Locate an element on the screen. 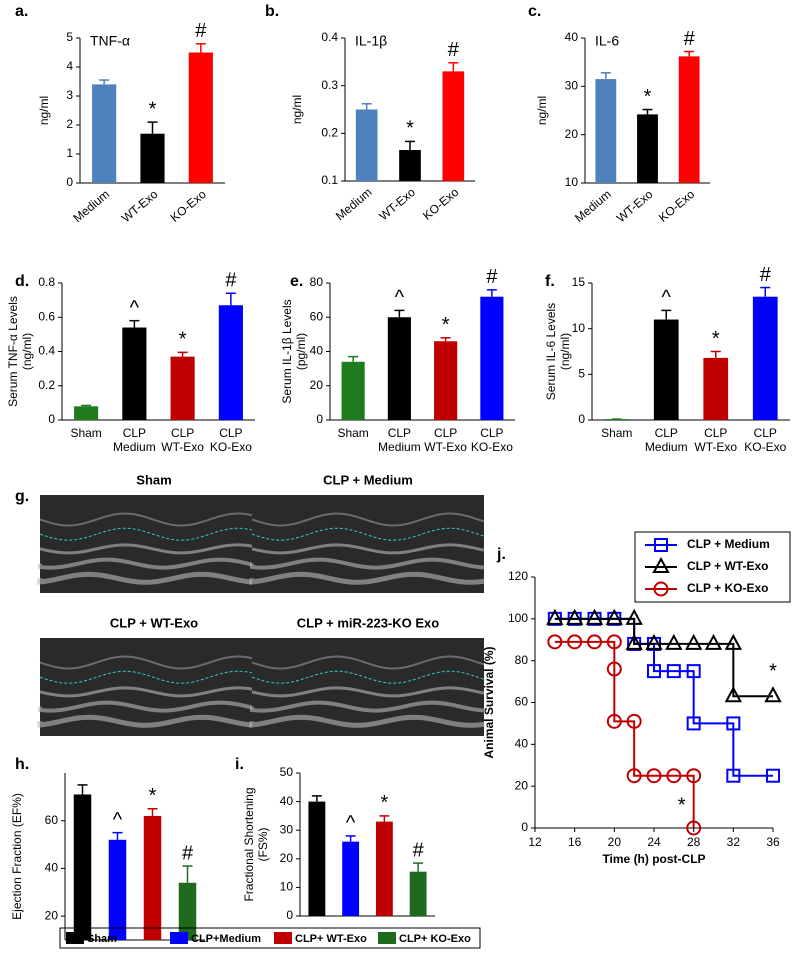 The image size is (800, 957). legend-label: CLP + WT-Exo is located at coordinates (727, 566).